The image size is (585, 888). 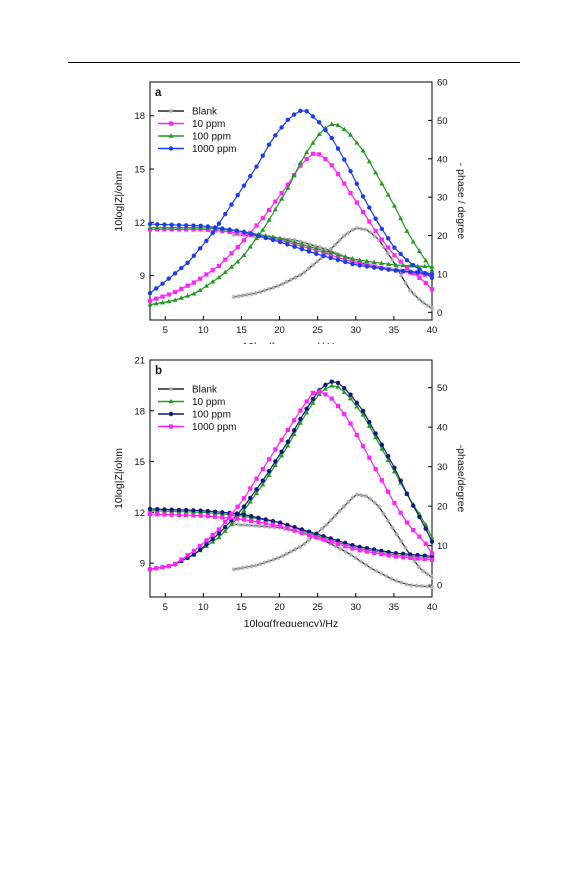 What do you see at coordinates (165, 607) in the screenshot?
I see `x-tick-label: 5` at bounding box center [165, 607].